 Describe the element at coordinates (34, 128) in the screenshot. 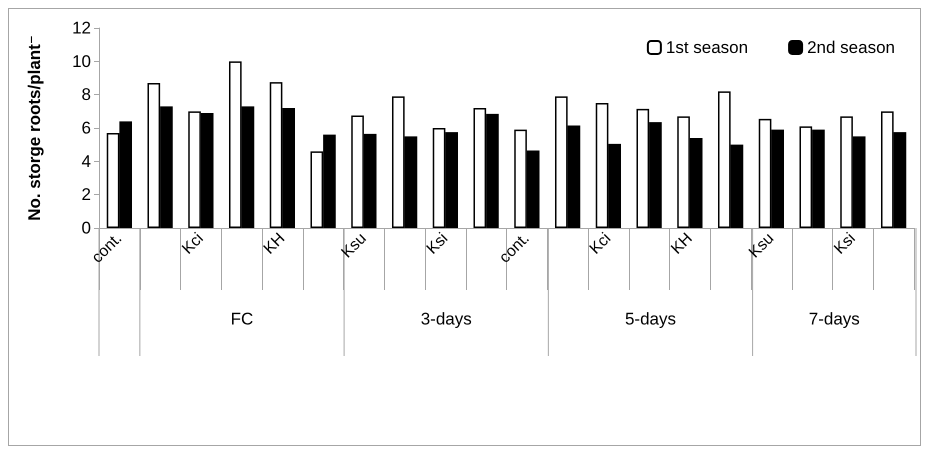

I see `y-axis-title: No. storge roots/plant⁻` at that location.